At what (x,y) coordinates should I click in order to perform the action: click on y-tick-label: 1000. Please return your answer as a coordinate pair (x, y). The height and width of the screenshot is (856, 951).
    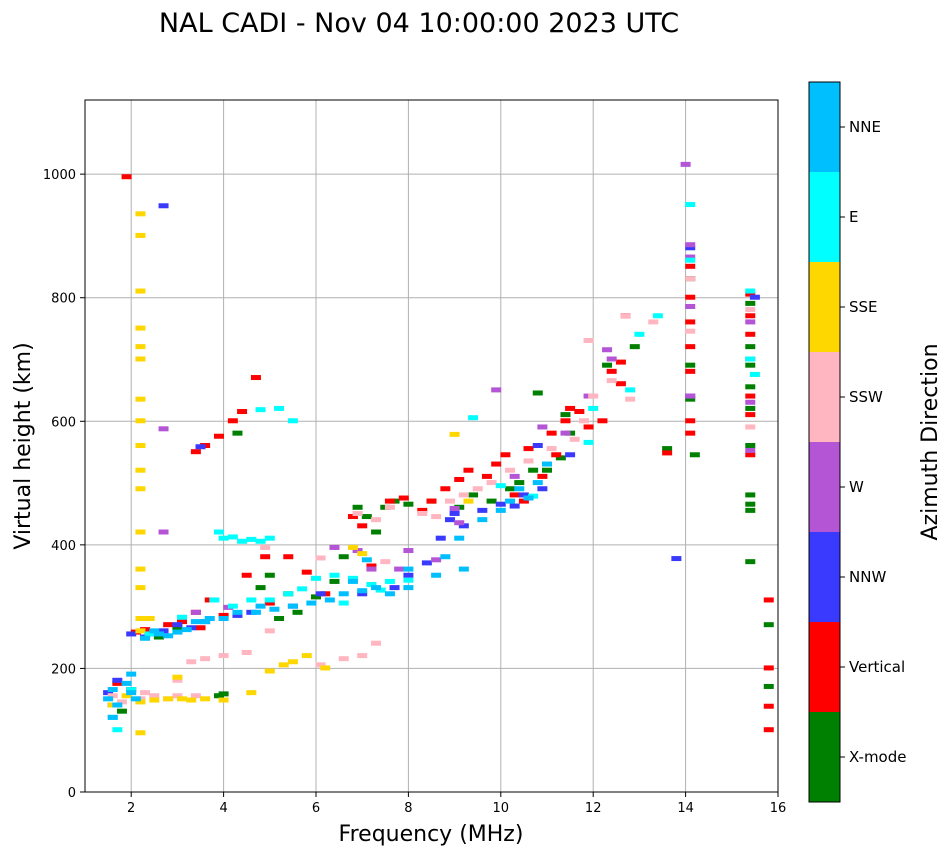
    Looking at the image, I should click on (59, 175).